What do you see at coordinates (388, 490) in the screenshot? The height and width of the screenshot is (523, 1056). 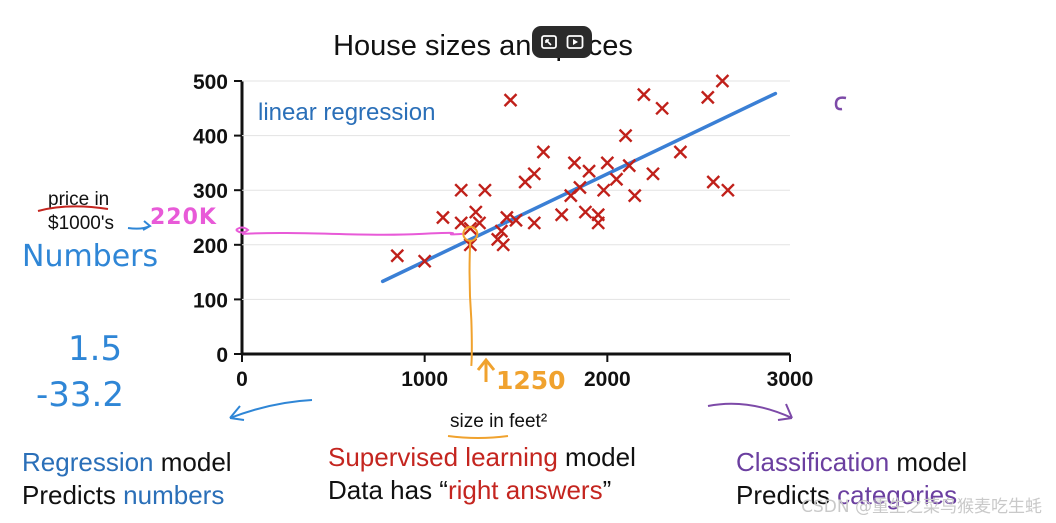 I see `supervised-prefix: Data has “` at bounding box center [388, 490].